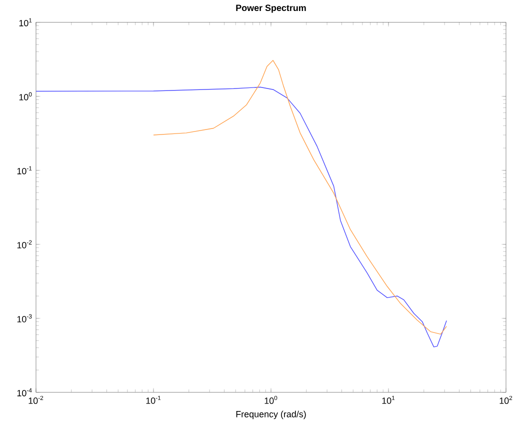 The height and width of the screenshot is (435, 514). I want to click on y-tick-label: 10$^{1}$, so click(25, 22).